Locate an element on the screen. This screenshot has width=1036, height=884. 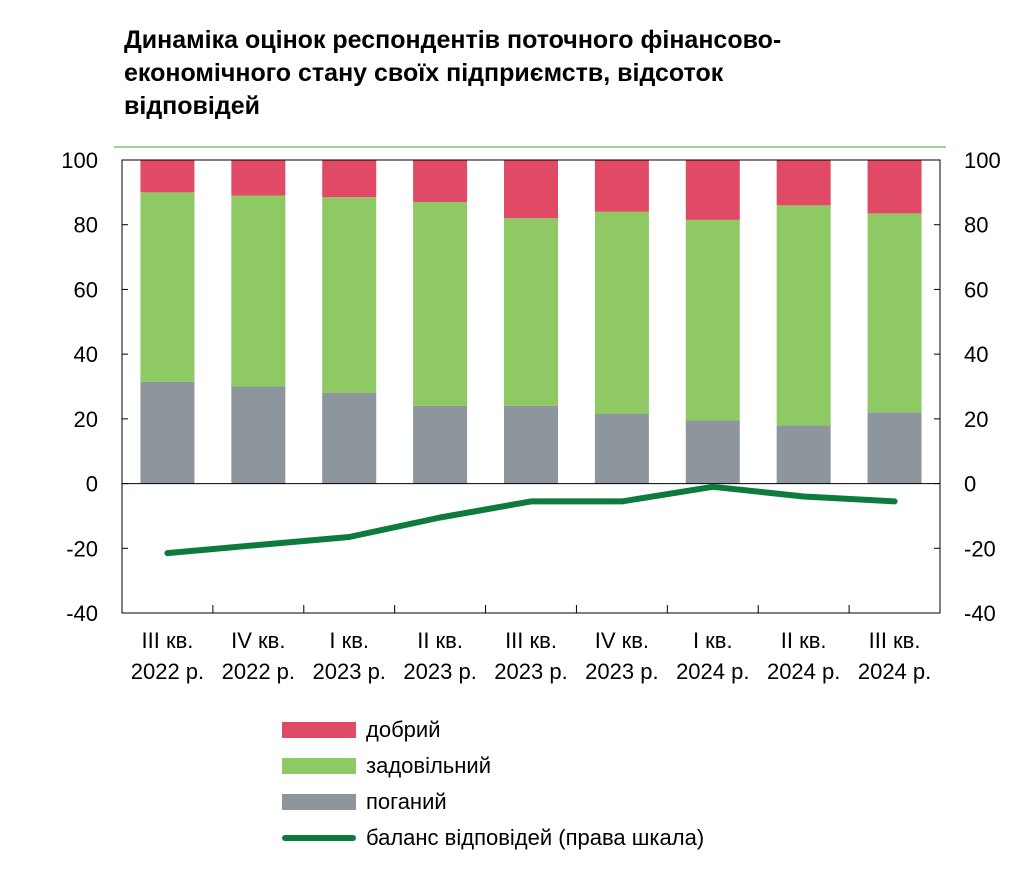
legend-item-satisfactory: задовільний is located at coordinates (493, 766).